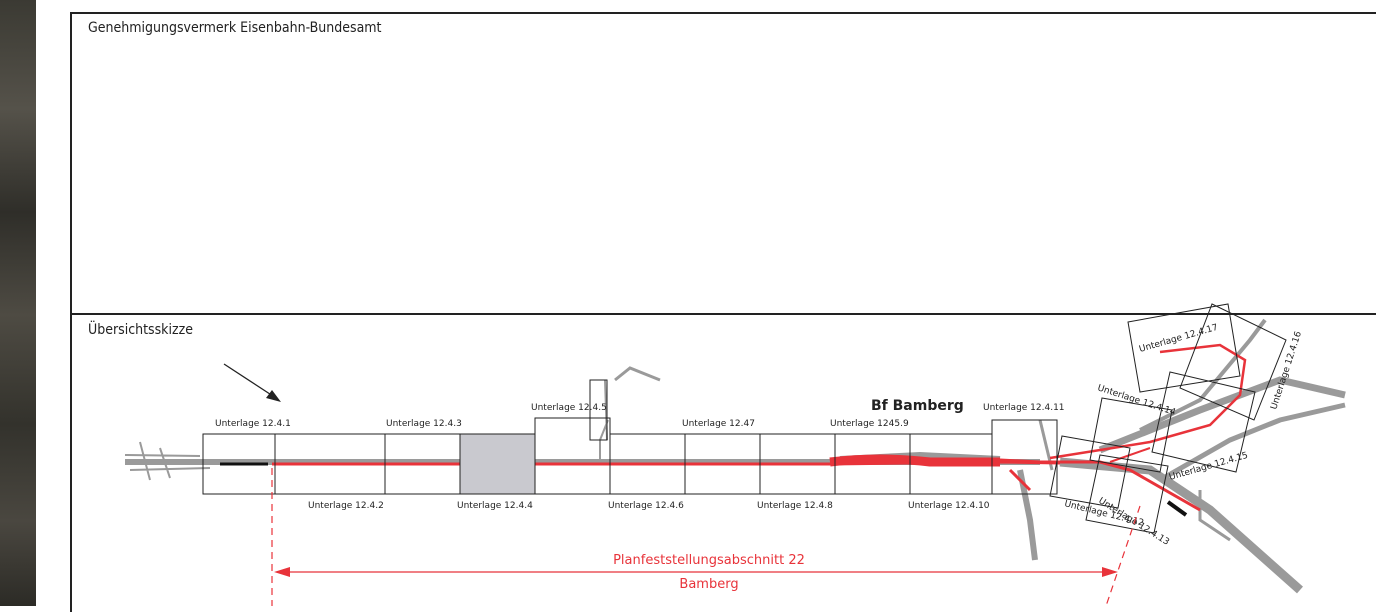 The image size is (1376, 612). What do you see at coordinates (235, 28) in the screenshot?
I see `approval-heading: Genehmigungsvermerk Eisenbahn-Bundesamt` at bounding box center [235, 28].